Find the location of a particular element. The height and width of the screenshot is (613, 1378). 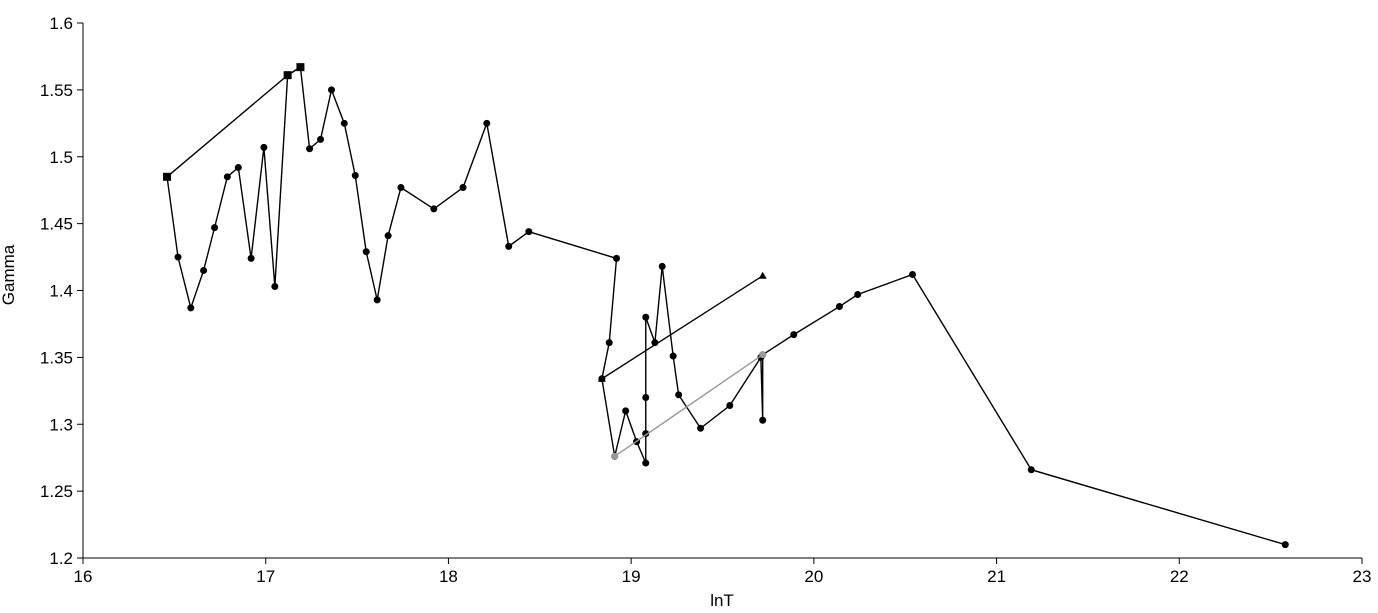

y-tick-label: 1.55 is located at coordinates (56, 90).